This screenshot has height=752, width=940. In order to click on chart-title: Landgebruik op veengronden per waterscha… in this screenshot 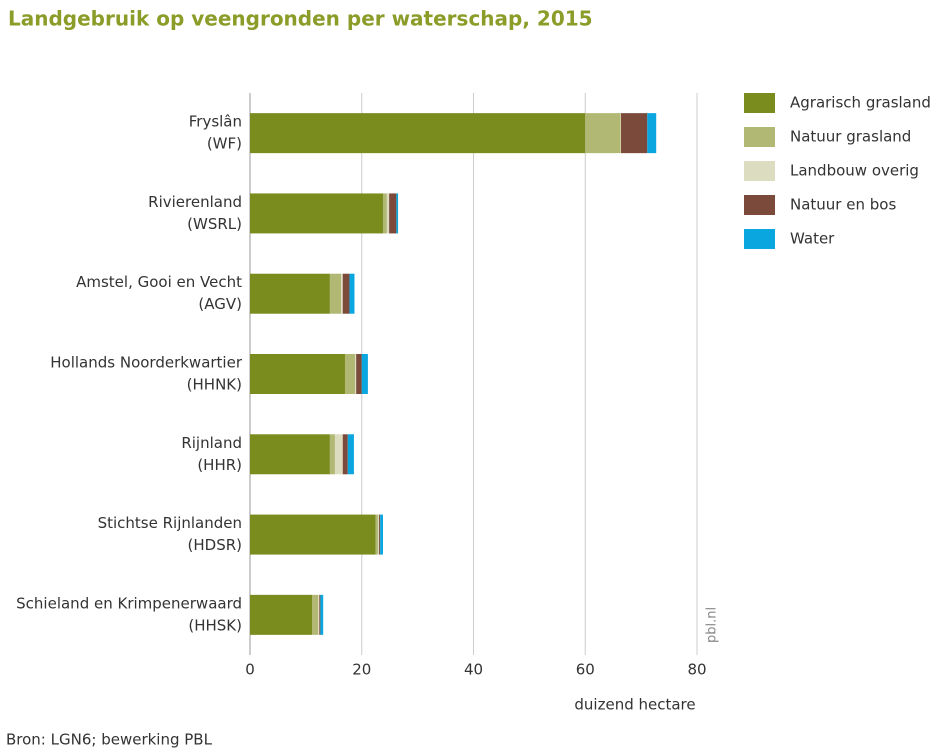, I will do `click(300, 19)`.